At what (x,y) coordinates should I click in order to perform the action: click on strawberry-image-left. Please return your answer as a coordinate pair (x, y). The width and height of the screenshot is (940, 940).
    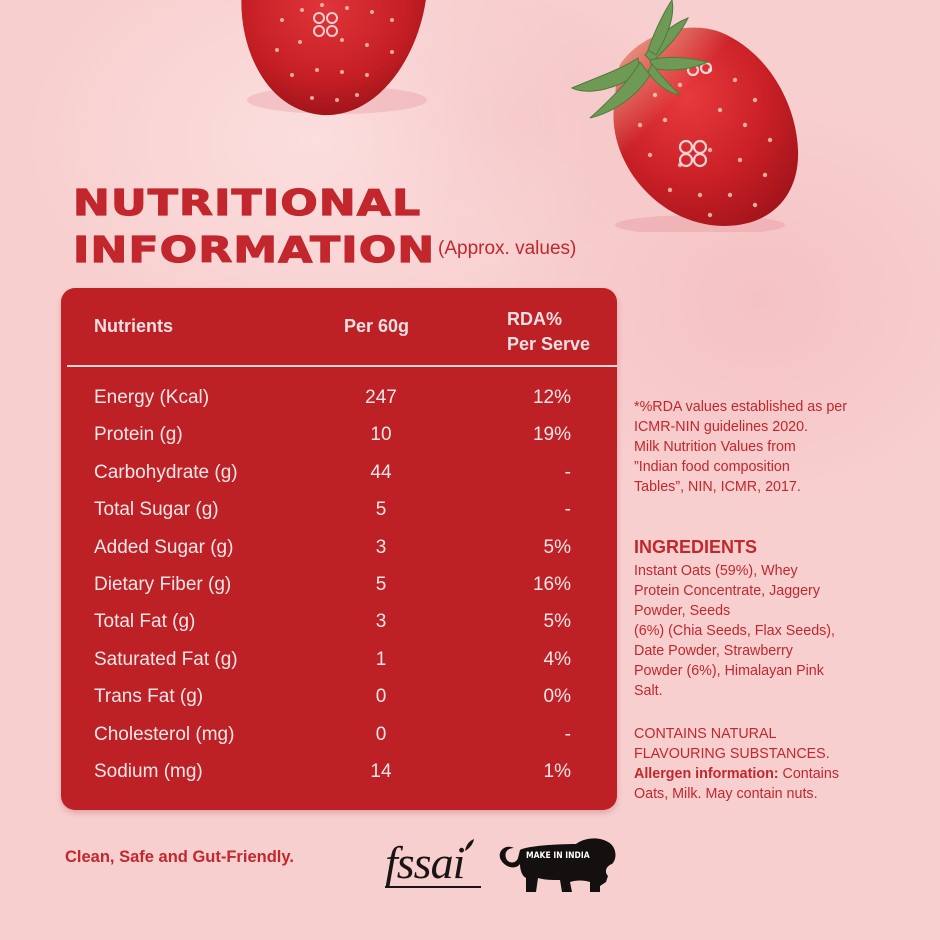
    Looking at the image, I should click on (334, 58).